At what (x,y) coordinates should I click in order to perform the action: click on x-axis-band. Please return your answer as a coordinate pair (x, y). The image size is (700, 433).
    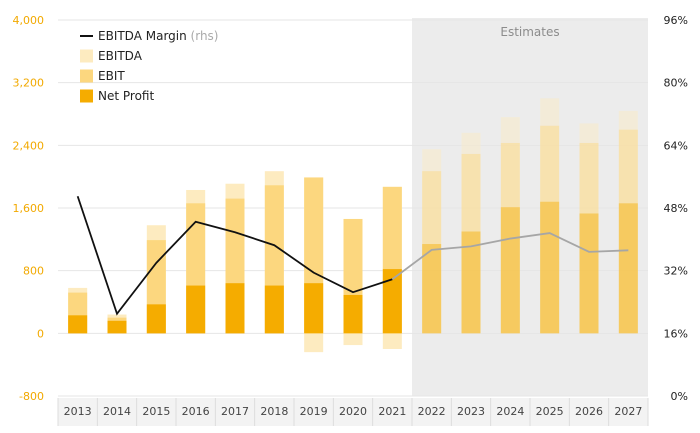
    Looking at the image, I should click on (353, 412).